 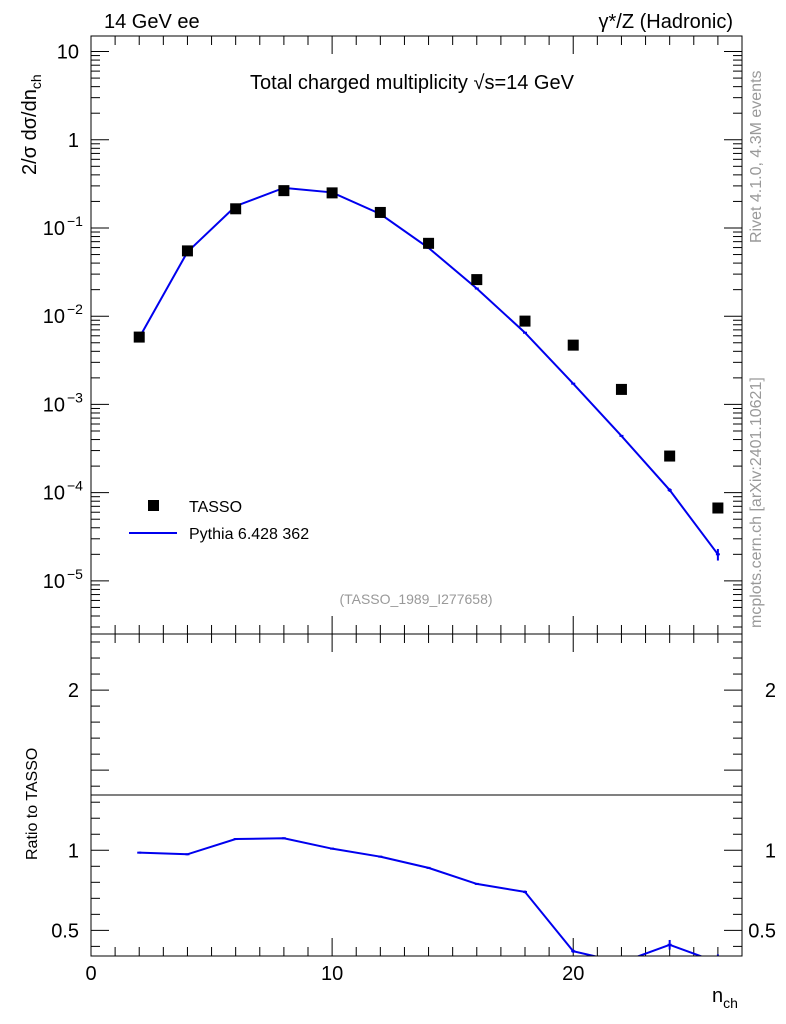 I want to click on header-left: 14 GeV ee, so click(x=152, y=22).